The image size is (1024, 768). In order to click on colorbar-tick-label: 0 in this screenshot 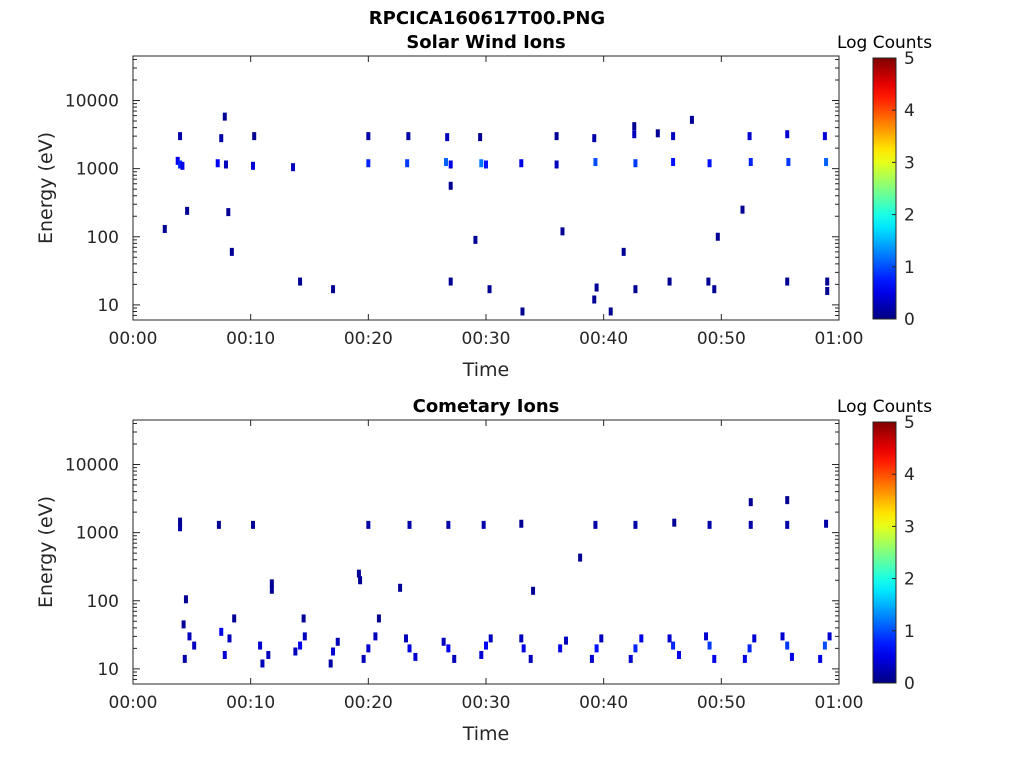, I will do `click(909, 320)`.